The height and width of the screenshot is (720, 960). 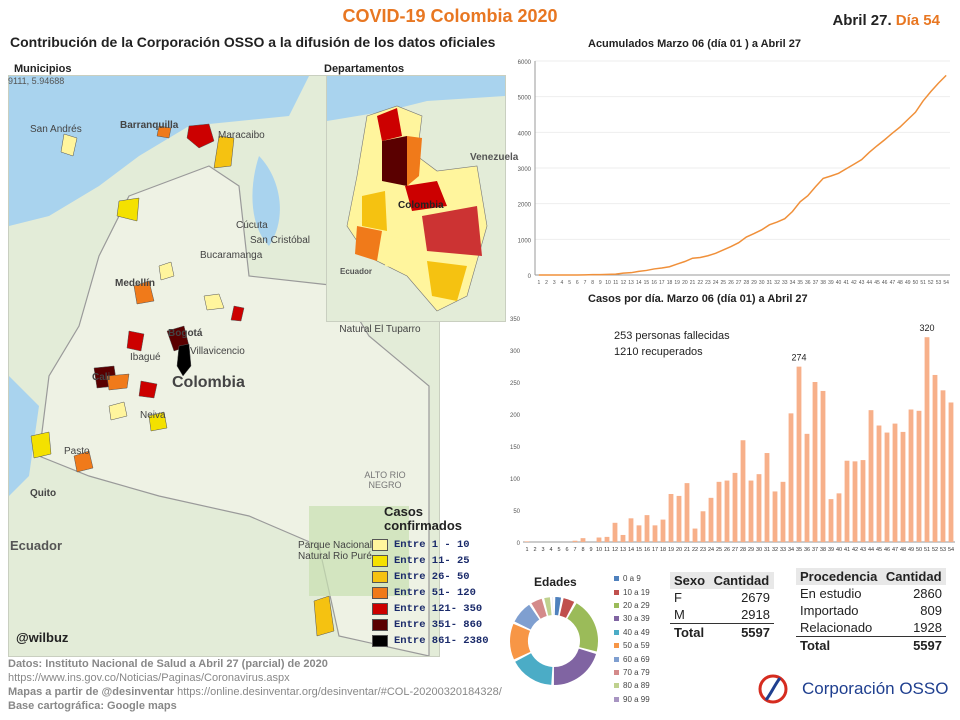 I want to click on x-tick-label: 20, so click(x=685, y=283).